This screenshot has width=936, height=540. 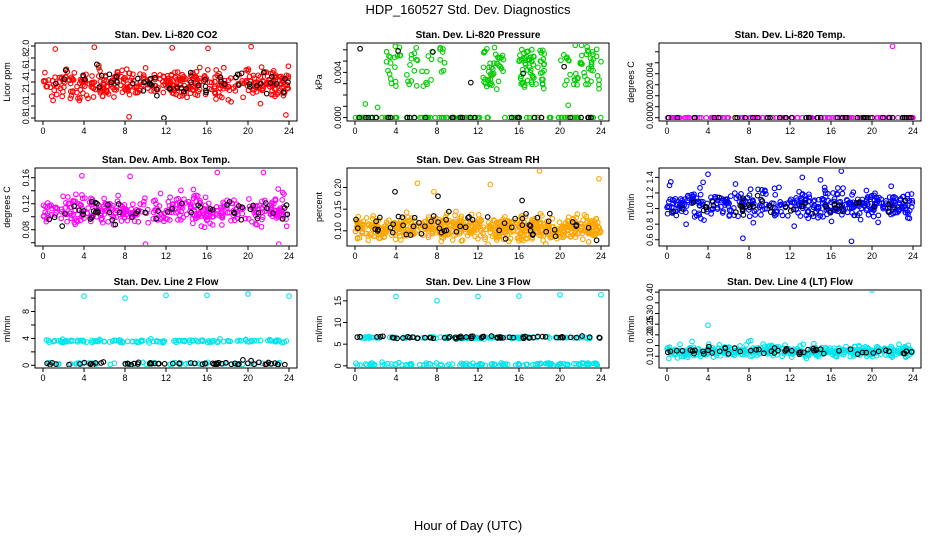 What do you see at coordinates (519, 131) in the screenshot?
I see `x-tick-label: 16` at bounding box center [519, 131].